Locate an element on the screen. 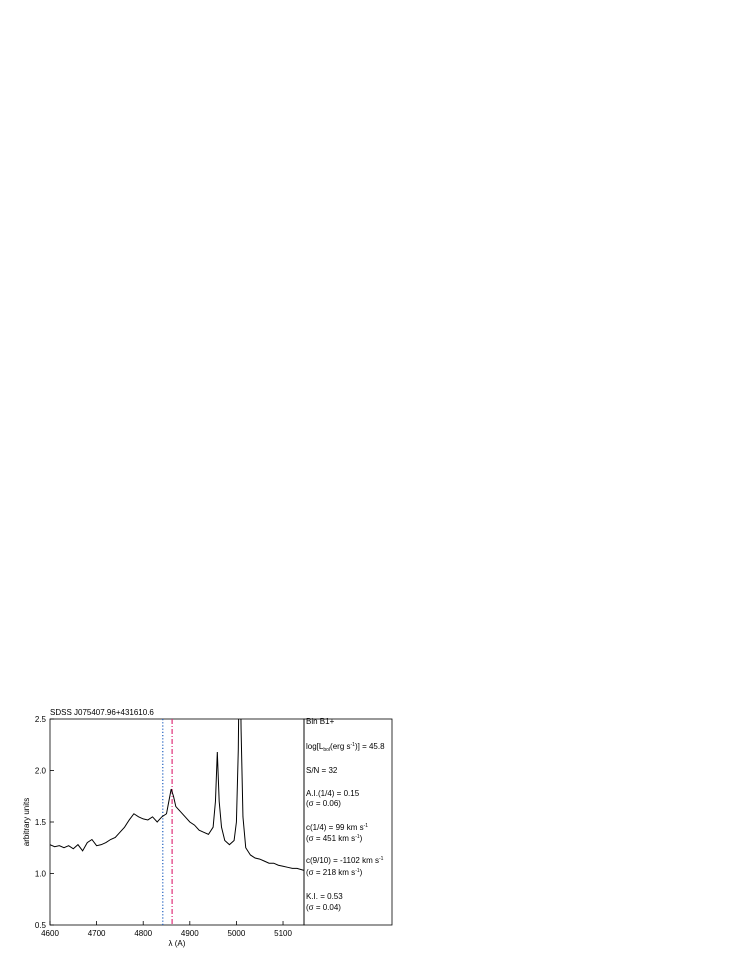 Image resolution: width=747 pixels, height=967 pixels. annotation: S/N = 32 is located at coordinates (322, 770).